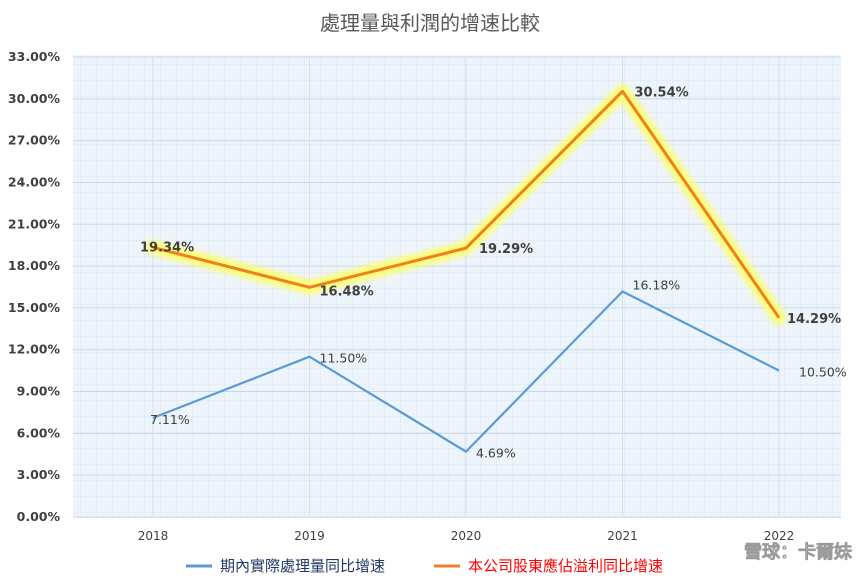 The image size is (859, 580). What do you see at coordinates (565, 566) in the screenshot?
I see `legend-label: 本公司股東應佔溢利同比增速` at bounding box center [565, 566].